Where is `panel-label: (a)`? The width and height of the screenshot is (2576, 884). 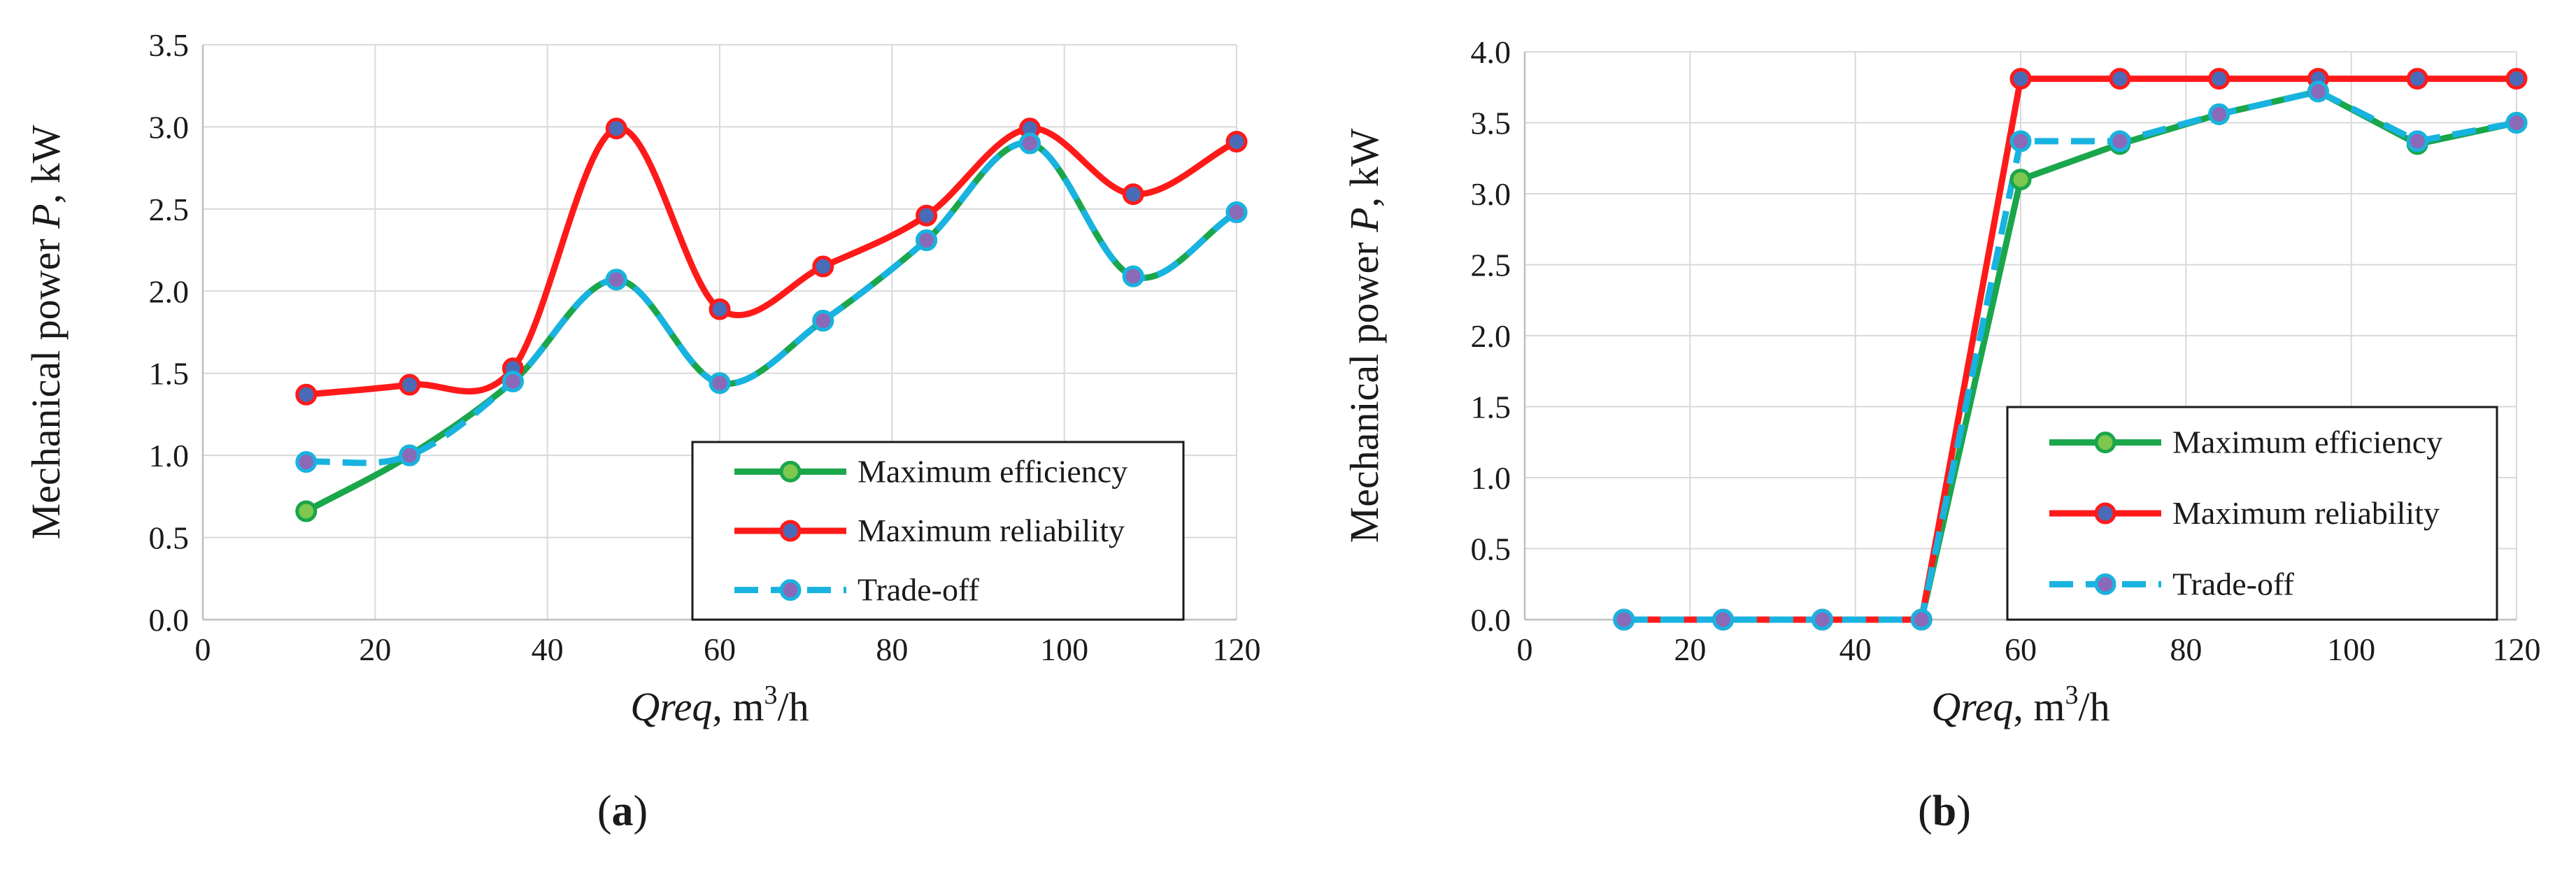 panel-label: (a) is located at coordinates (622, 811).